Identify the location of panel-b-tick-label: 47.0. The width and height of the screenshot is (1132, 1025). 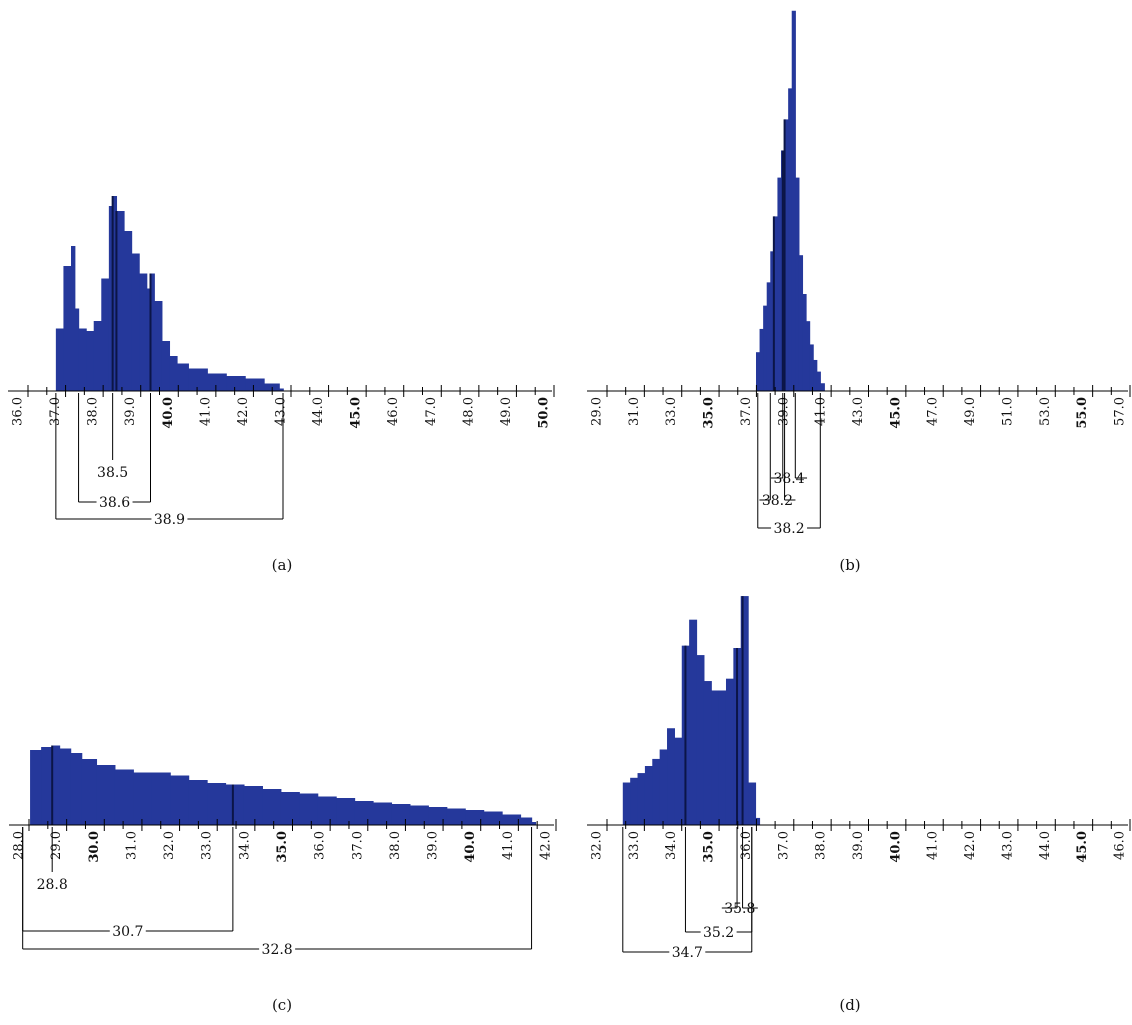
(933, 411).